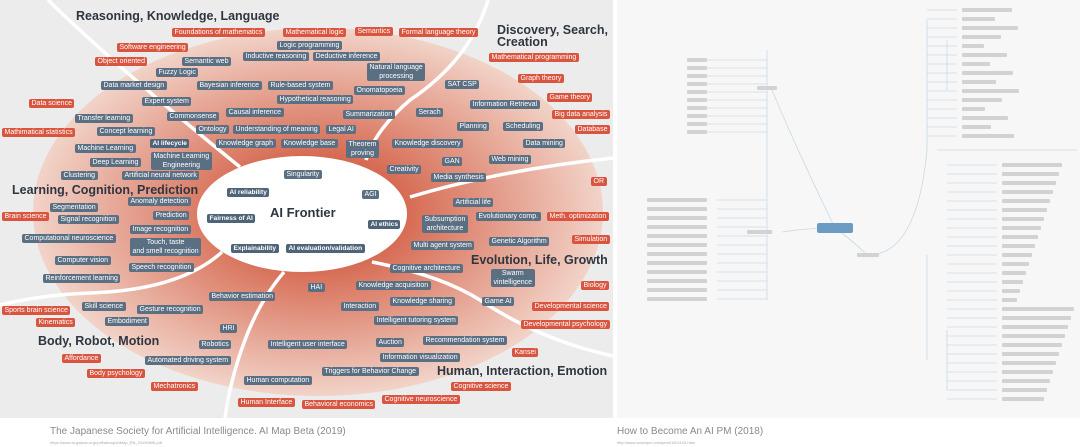 The width and height of the screenshot is (1080, 447). Describe the element at coordinates (426, 268) in the screenshot. I see `topic-label: Cognitive architecture` at that location.